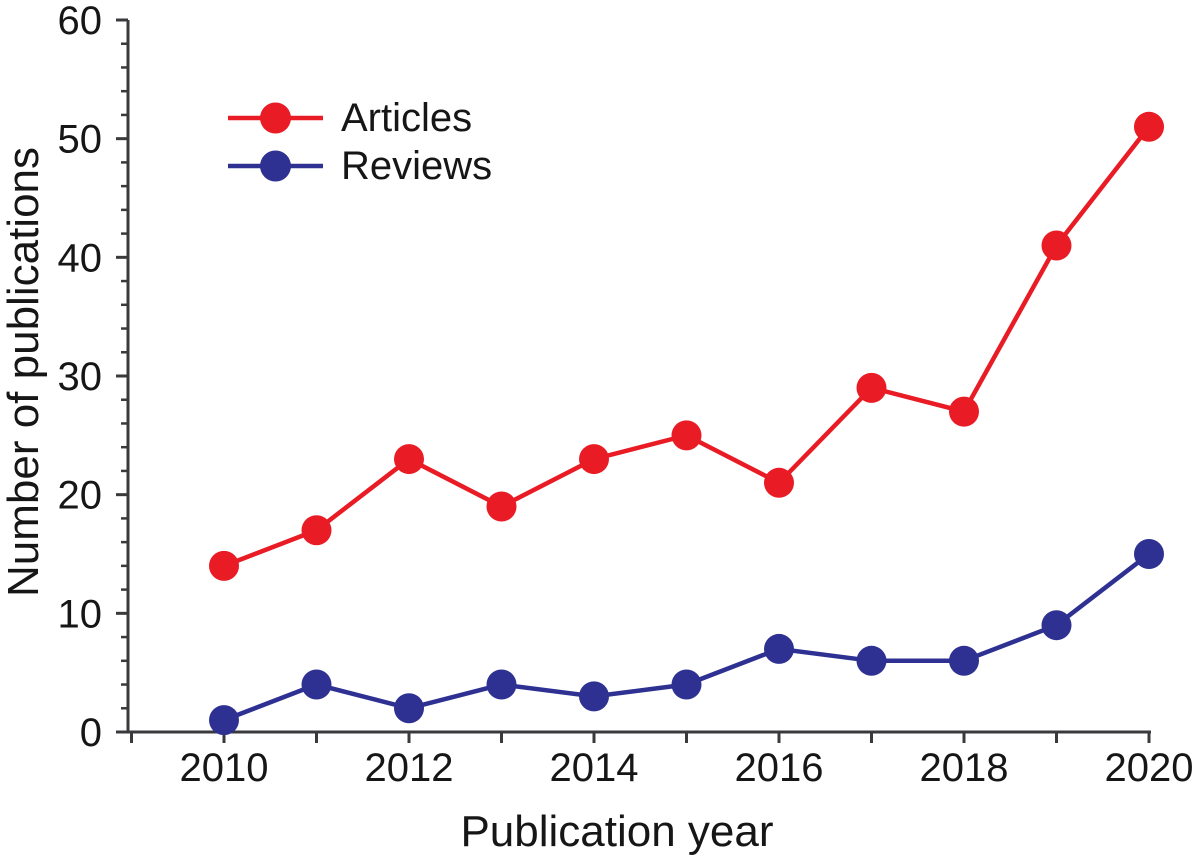 The height and width of the screenshot is (860, 1200). What do you see at coordinates (316, 684) in the screenshot?
I see `data-point-reviews-2011` at bounding box center [316, 684].